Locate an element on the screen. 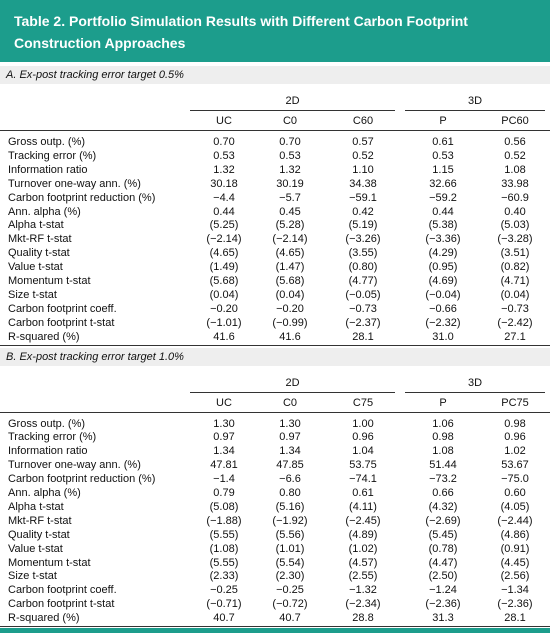  table-cell: (0.04) is located at coordinates (515, 294).